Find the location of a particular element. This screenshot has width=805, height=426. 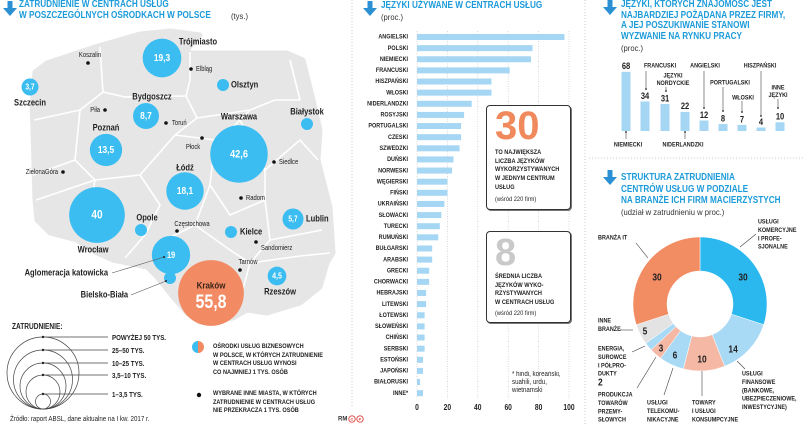

bar-row: HISZPAŃSKI is located at coordinates (433, 81).